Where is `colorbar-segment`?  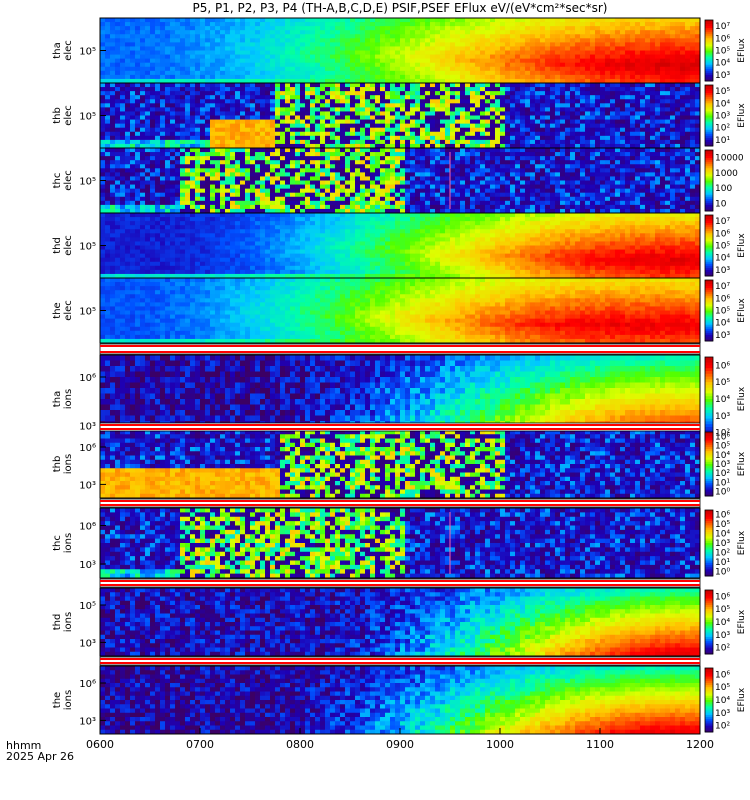
colorbar-segment is located at coordinates (709, 43).